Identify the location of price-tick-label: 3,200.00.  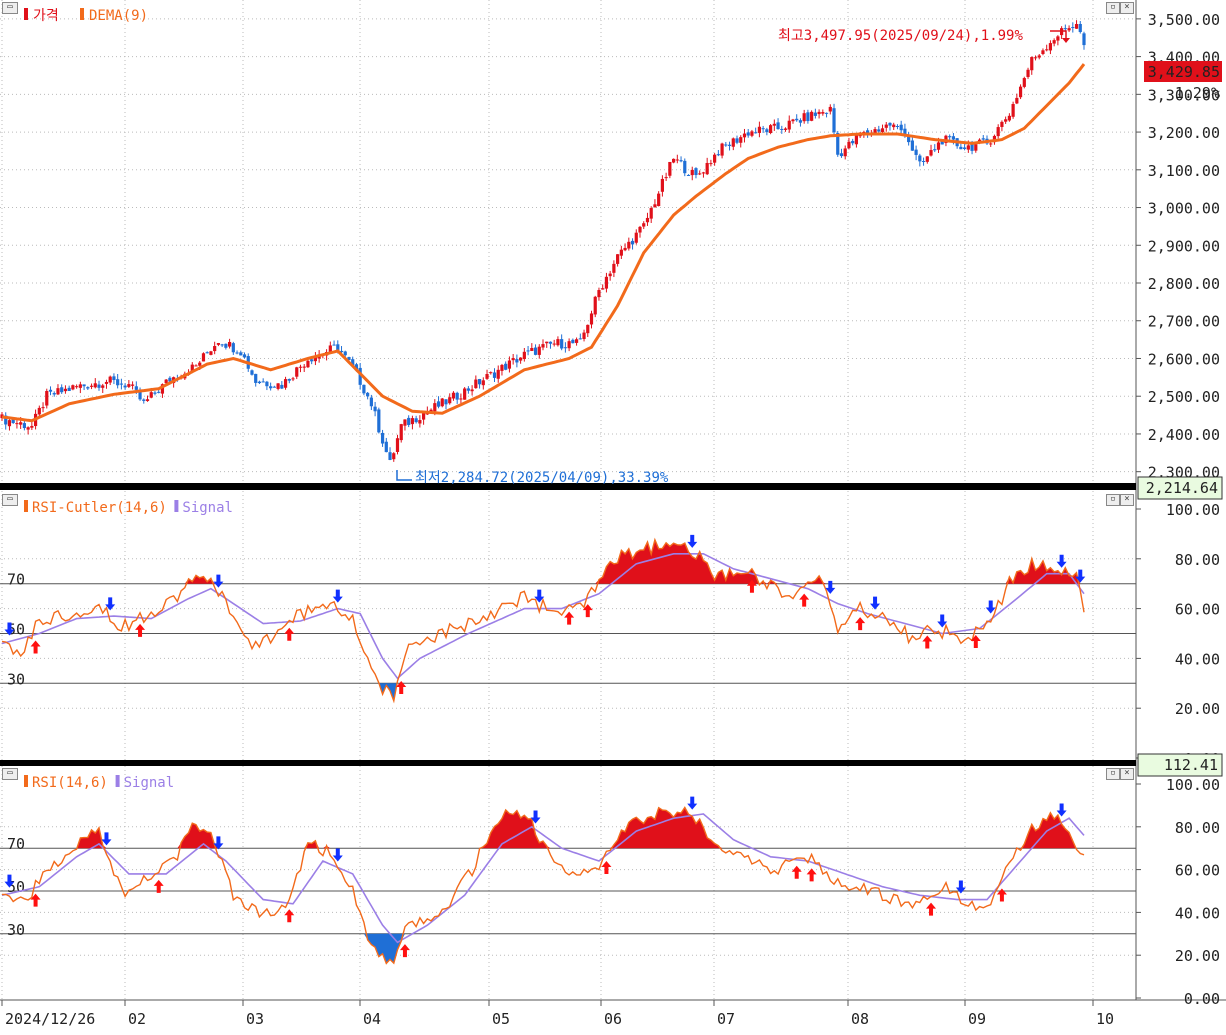
(1184, 133).